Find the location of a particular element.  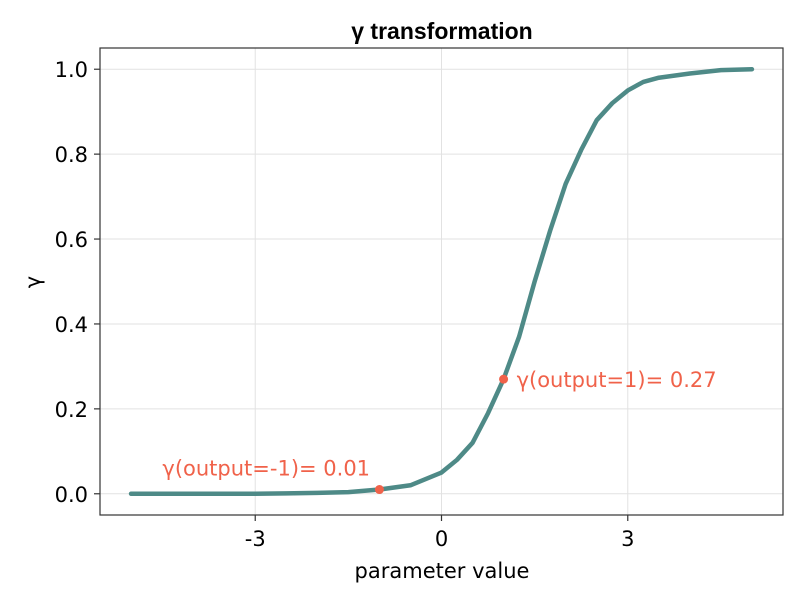

x-tick-label: 0 is located at coordinates (441, 539).